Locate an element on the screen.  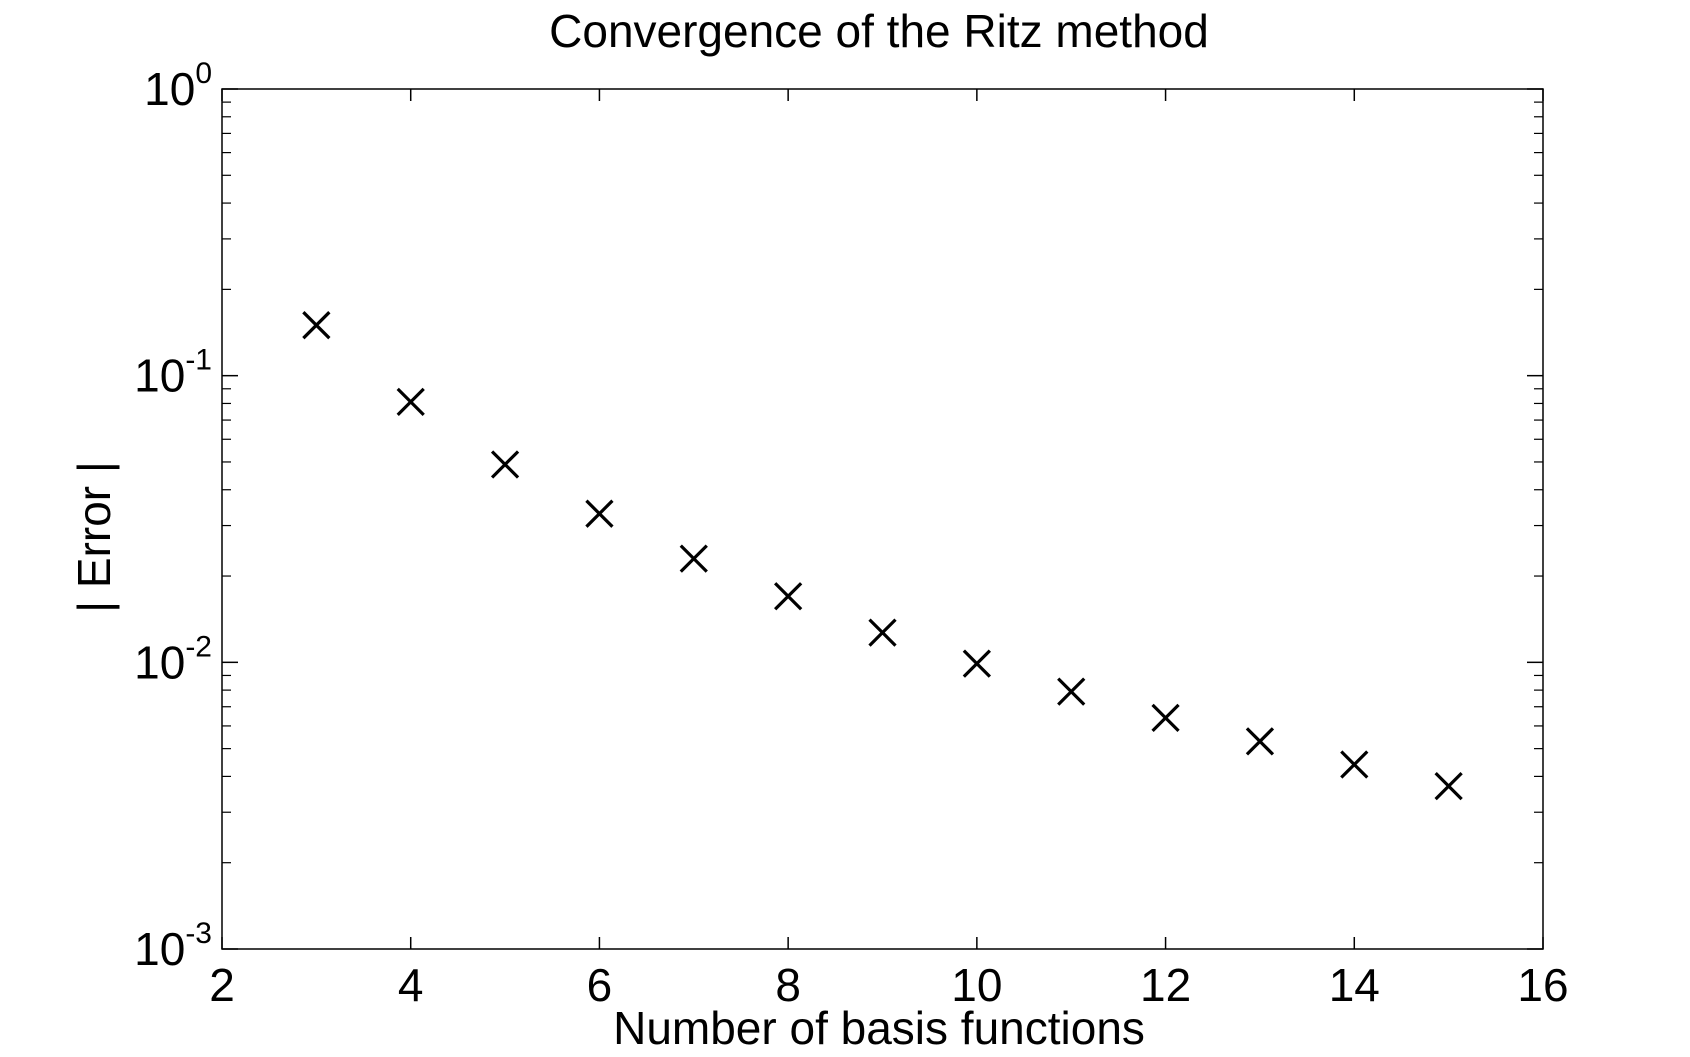
x-axis-label: Number of basis functions is located at coordinates (879, 1028).